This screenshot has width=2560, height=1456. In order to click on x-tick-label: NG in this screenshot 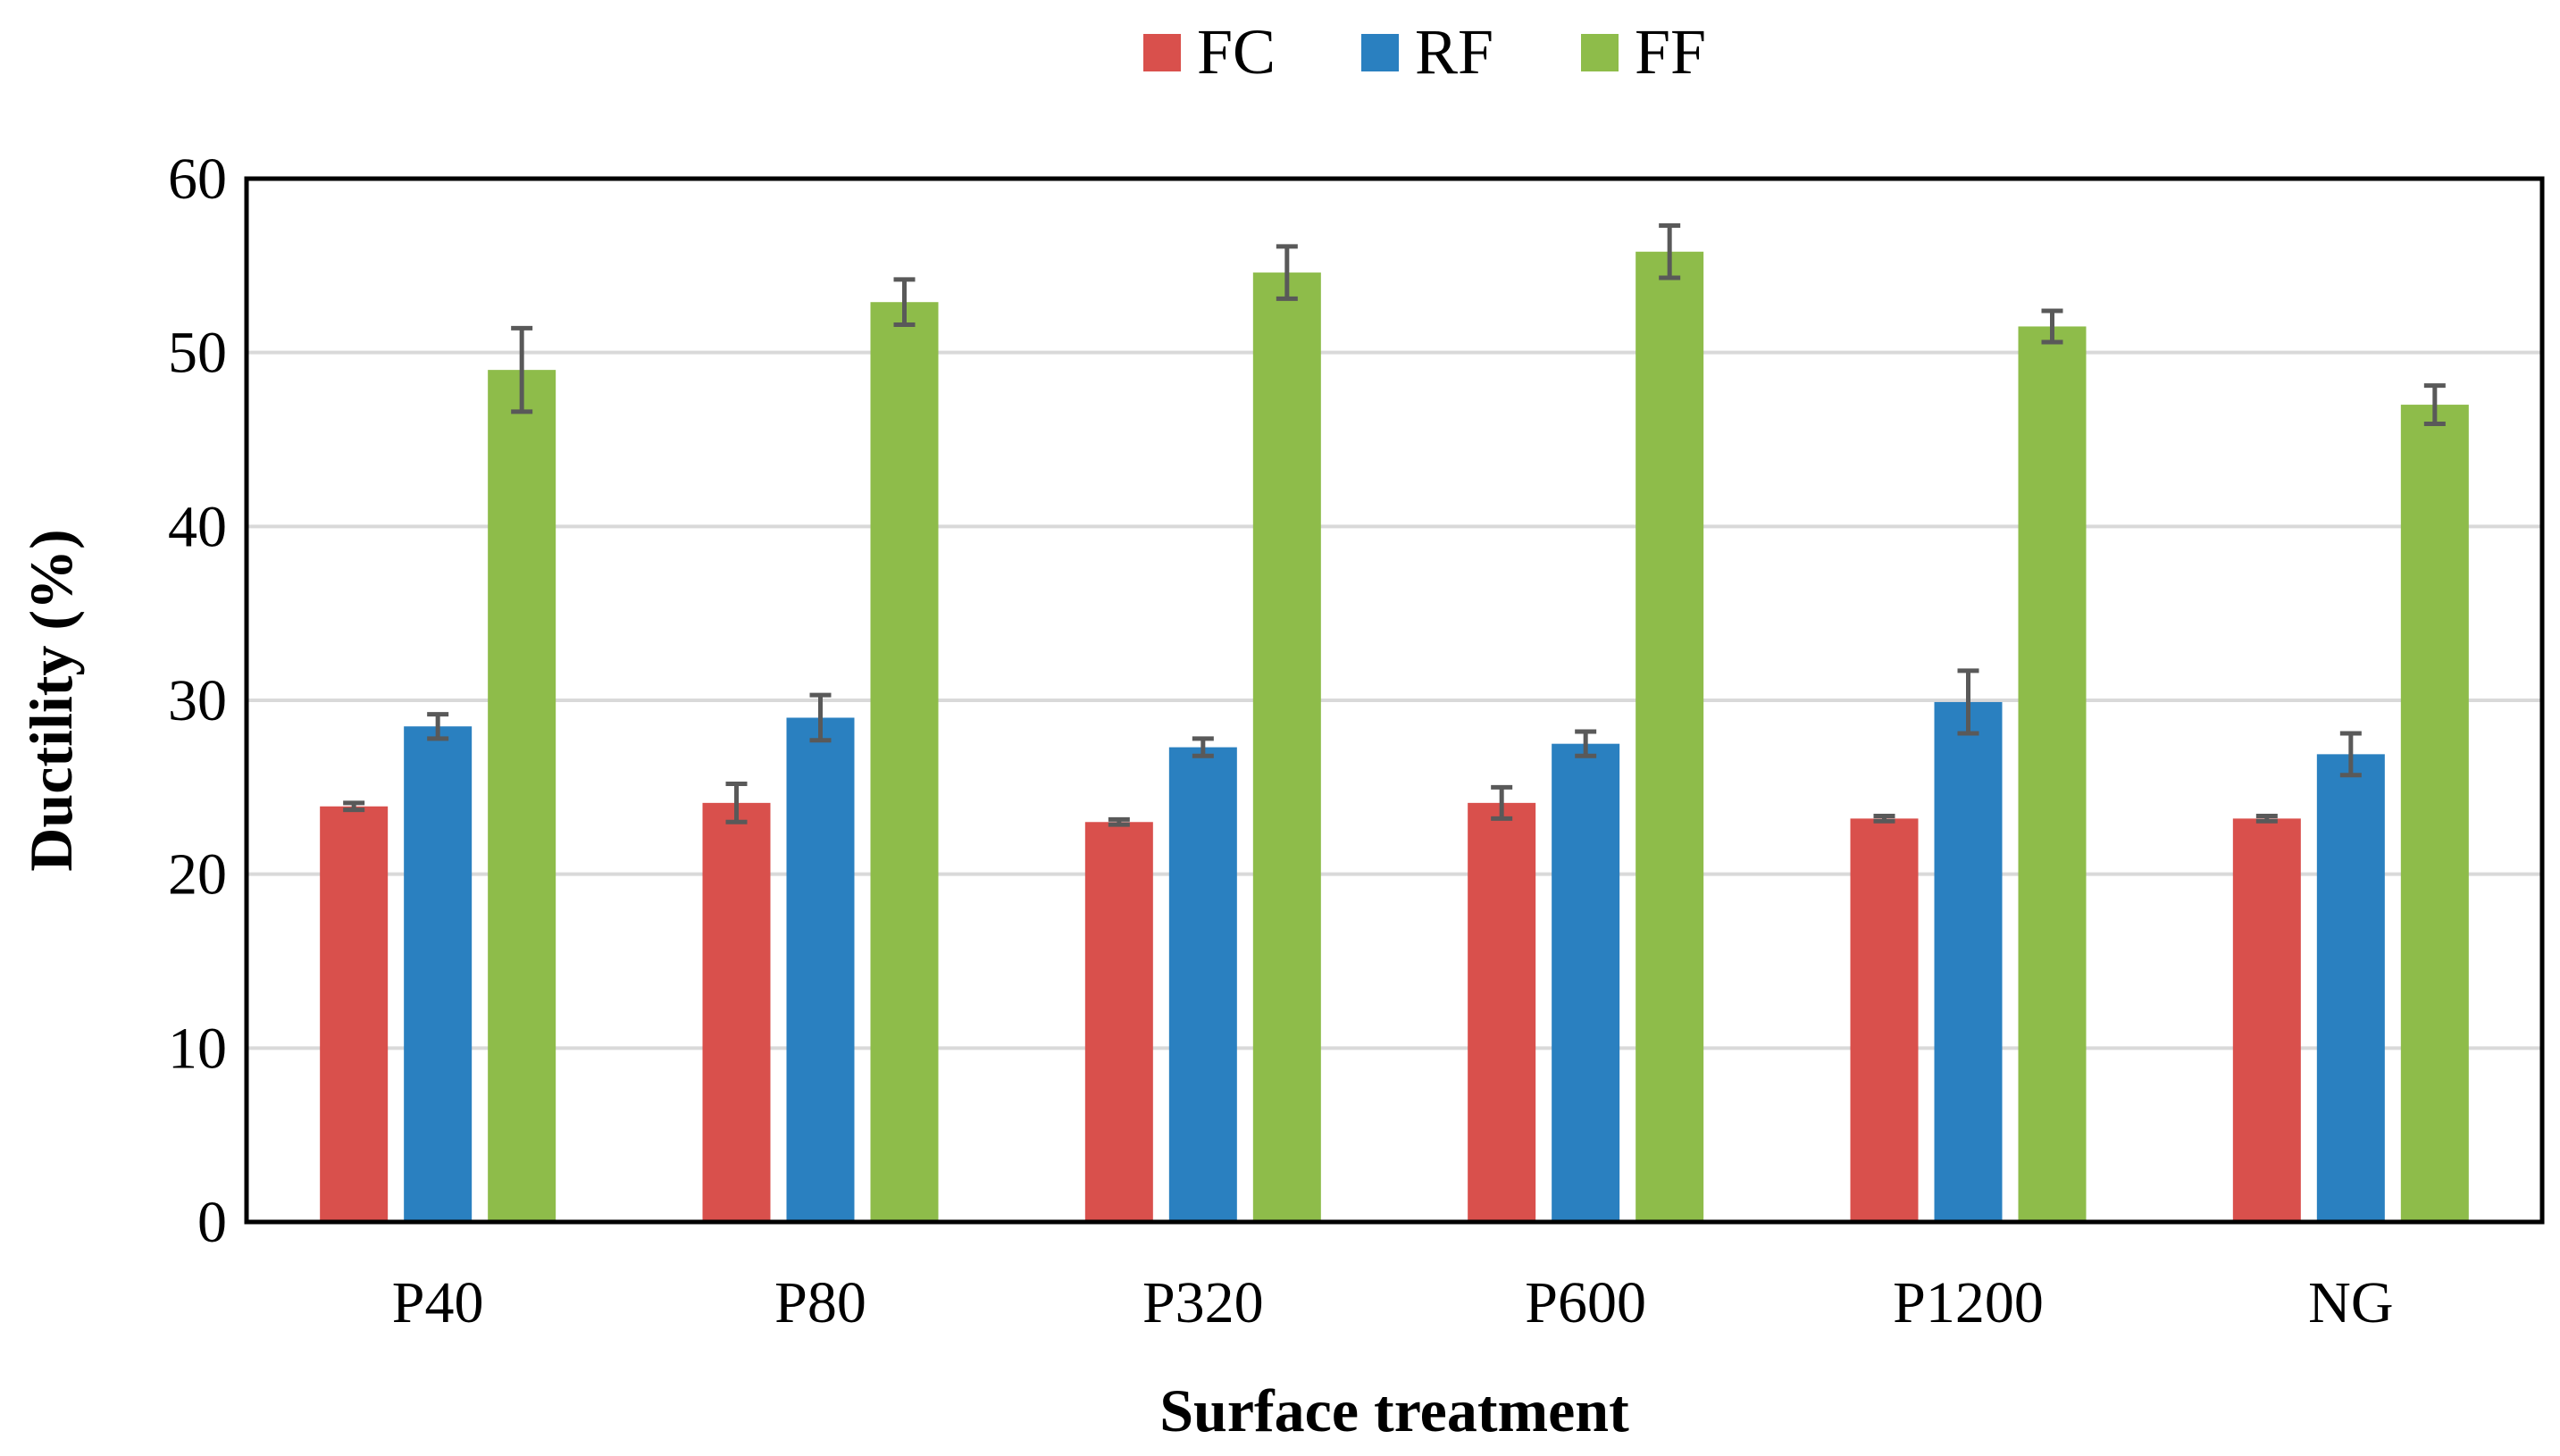, I will do `click(2350, 1302)`.